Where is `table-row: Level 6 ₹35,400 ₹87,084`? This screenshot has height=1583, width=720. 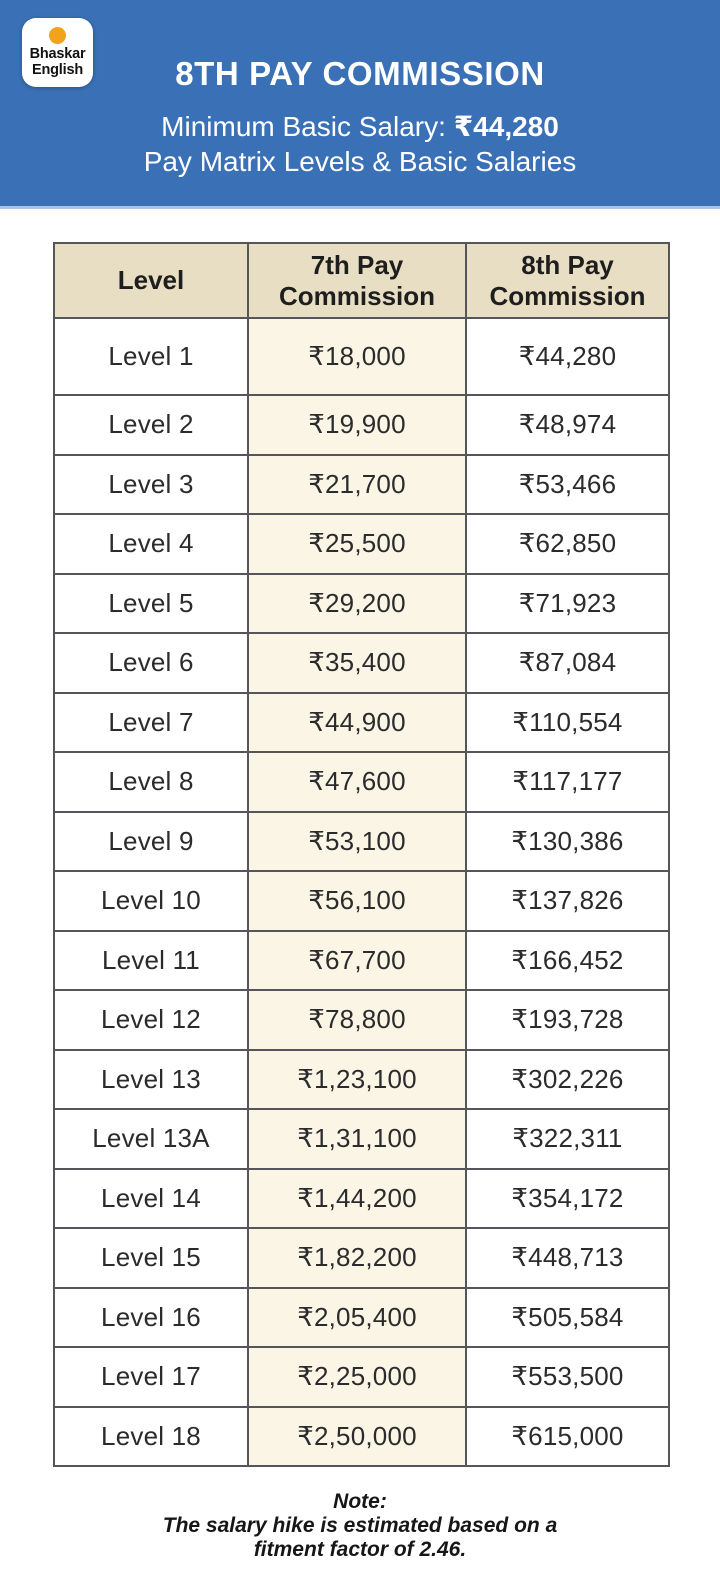
table-row: Level 6 ₹35,400 ₹87,084 is located at coordinates (361, 663).